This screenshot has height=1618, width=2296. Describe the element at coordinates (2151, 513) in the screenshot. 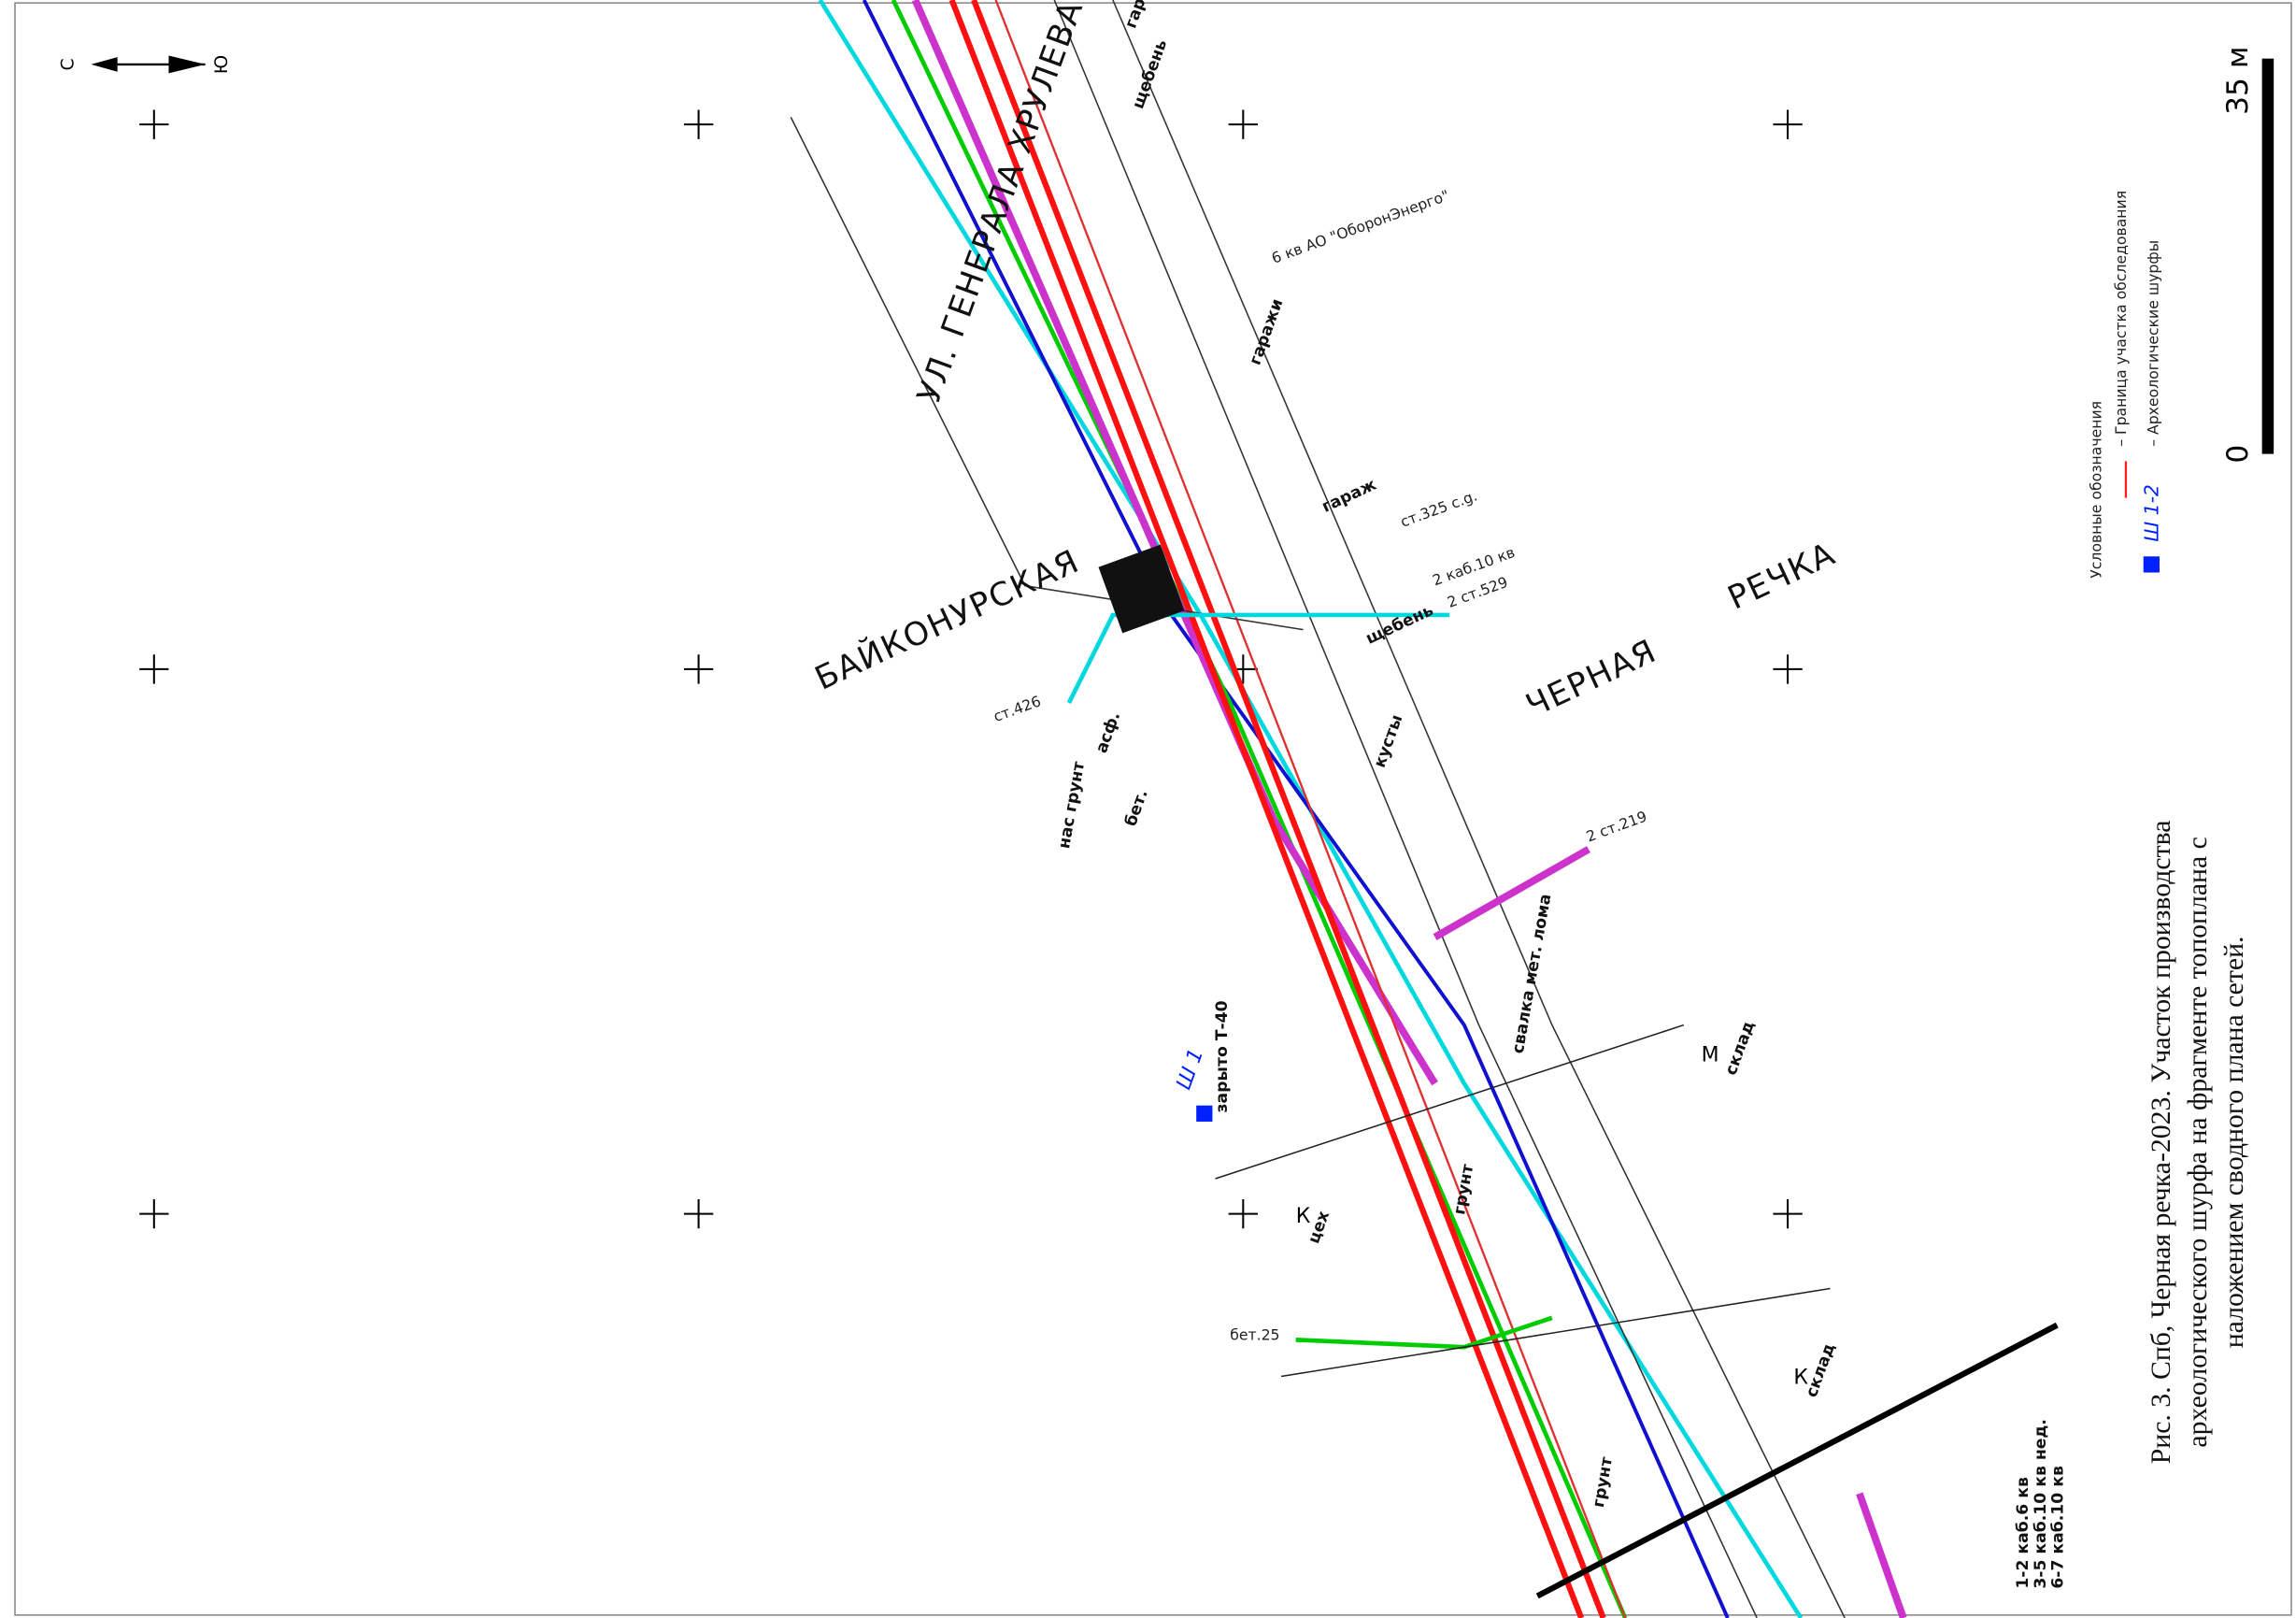

I see `legend-pit-label: Ш 1-2` at that location.